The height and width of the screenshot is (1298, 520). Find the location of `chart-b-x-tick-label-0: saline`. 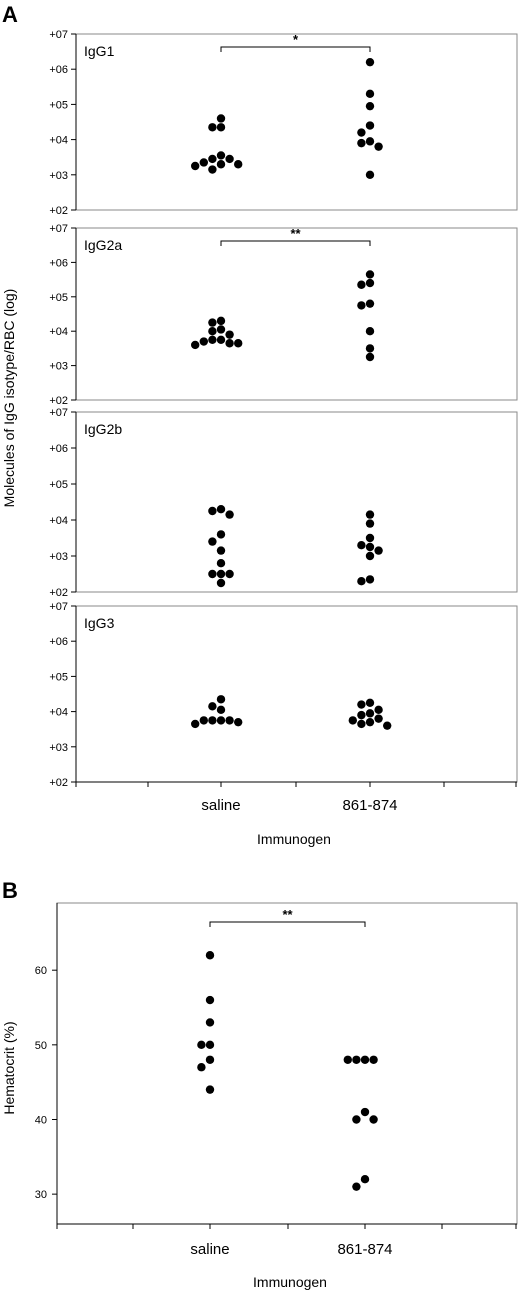

chart-b-x-tick-label-0: saline is located at coordinates (209, 1249).